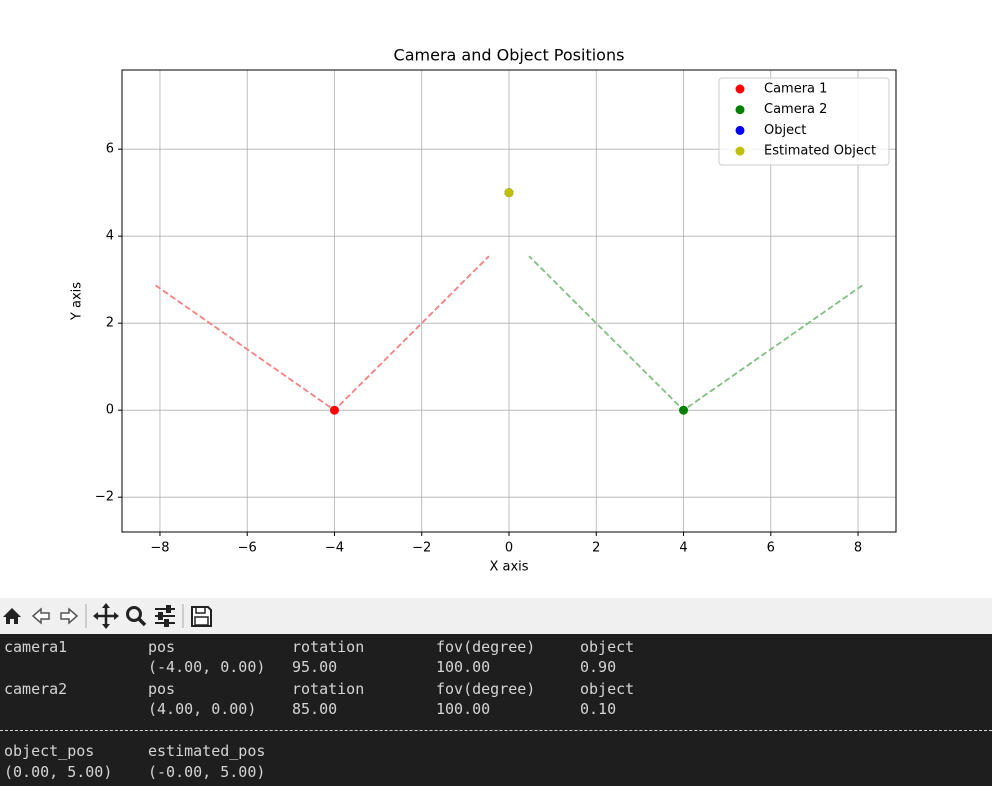 The height and width of the screenshot is (786, 992). I want to click on y-tick-label: 2, so click(110, 323).